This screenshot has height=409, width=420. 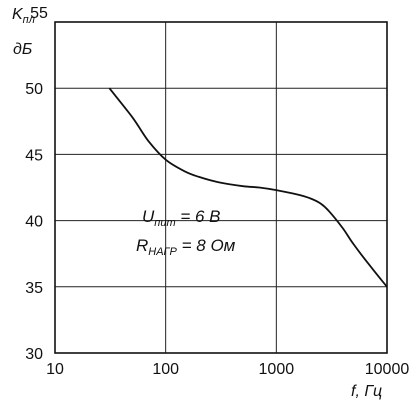 I want to click on supply-voltage-annotation: Uпит = 6 В, so click(x=181, y=218).